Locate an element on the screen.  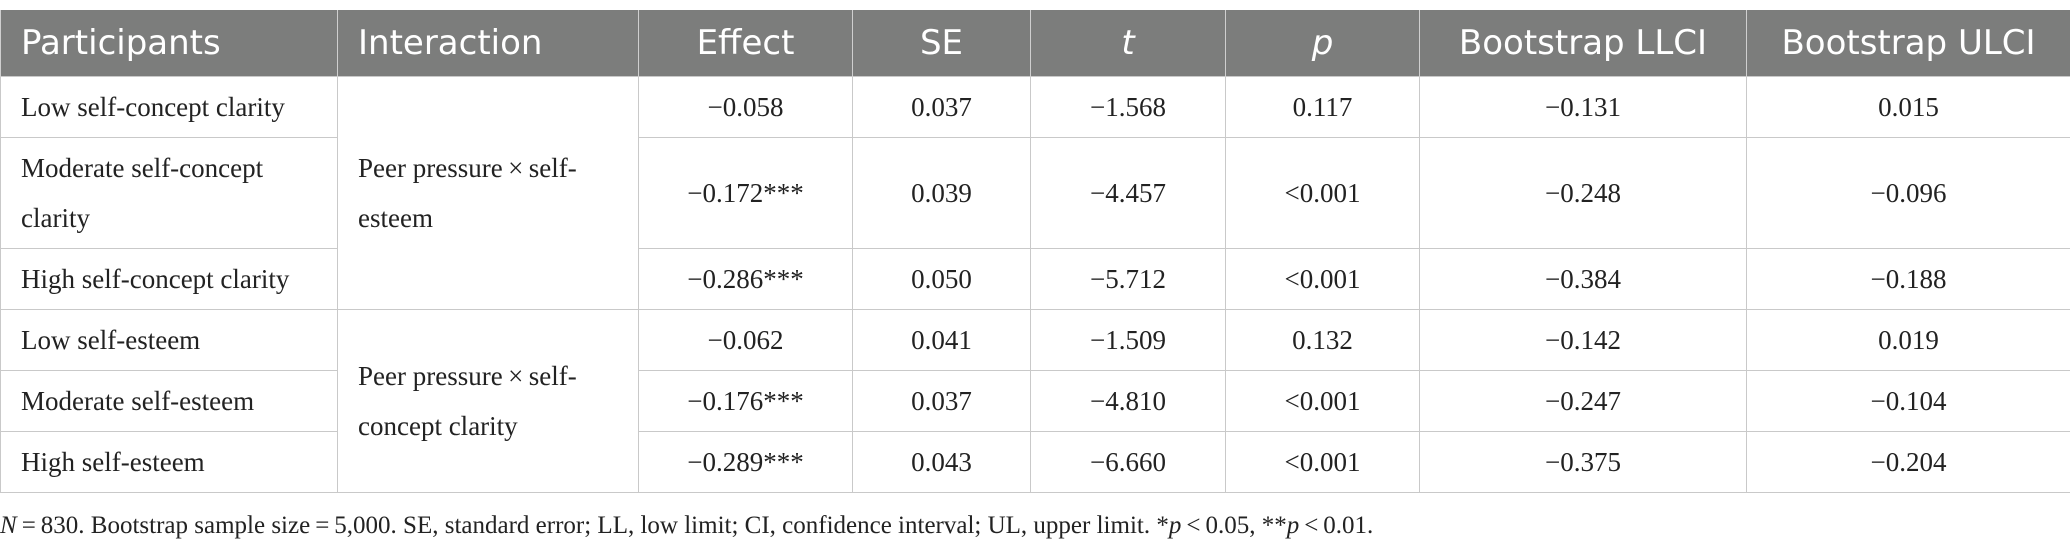
participants-cell: Low self-esteem is located at coordinates (169, 340).